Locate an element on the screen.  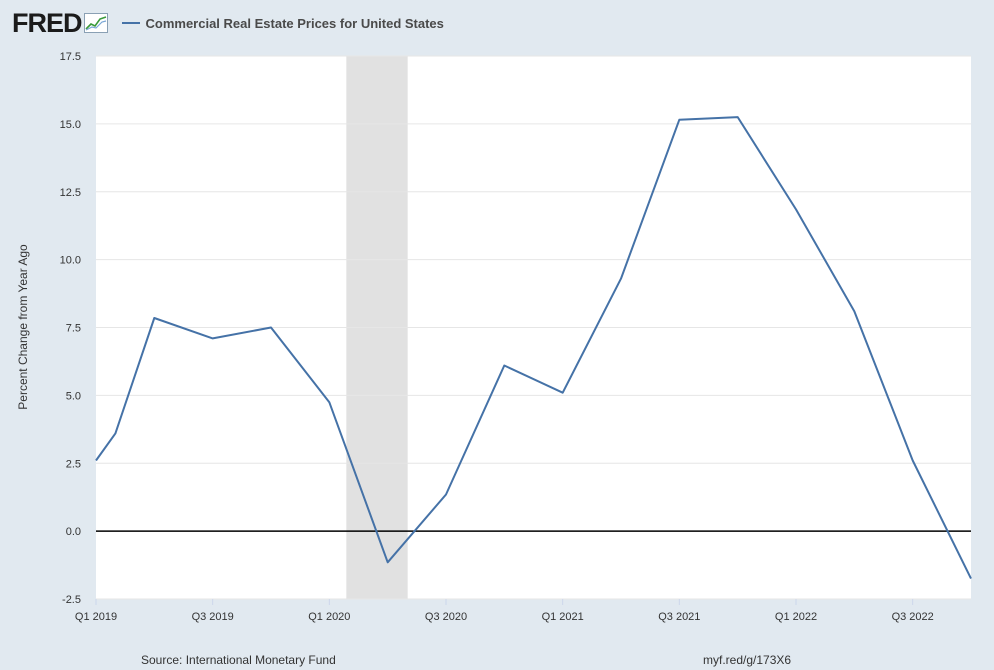
y-tick-label: 12.5 is located at coordinates (70, 193).